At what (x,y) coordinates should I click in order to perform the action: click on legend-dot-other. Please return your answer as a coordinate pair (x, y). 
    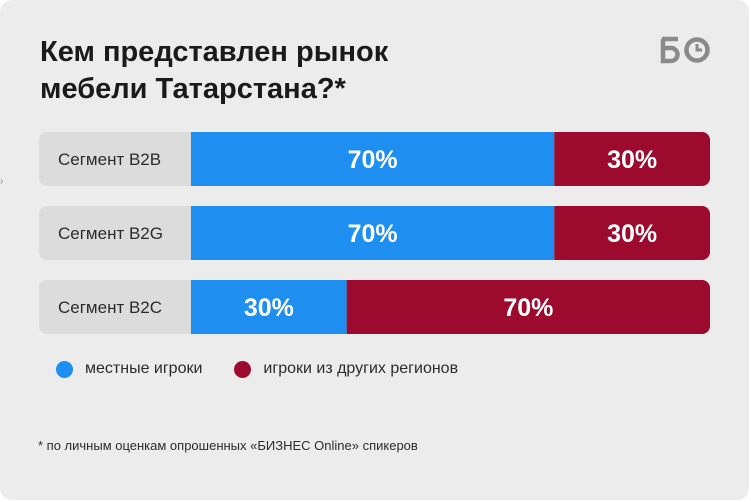
    Looking at the image, I should click on (243, 369).